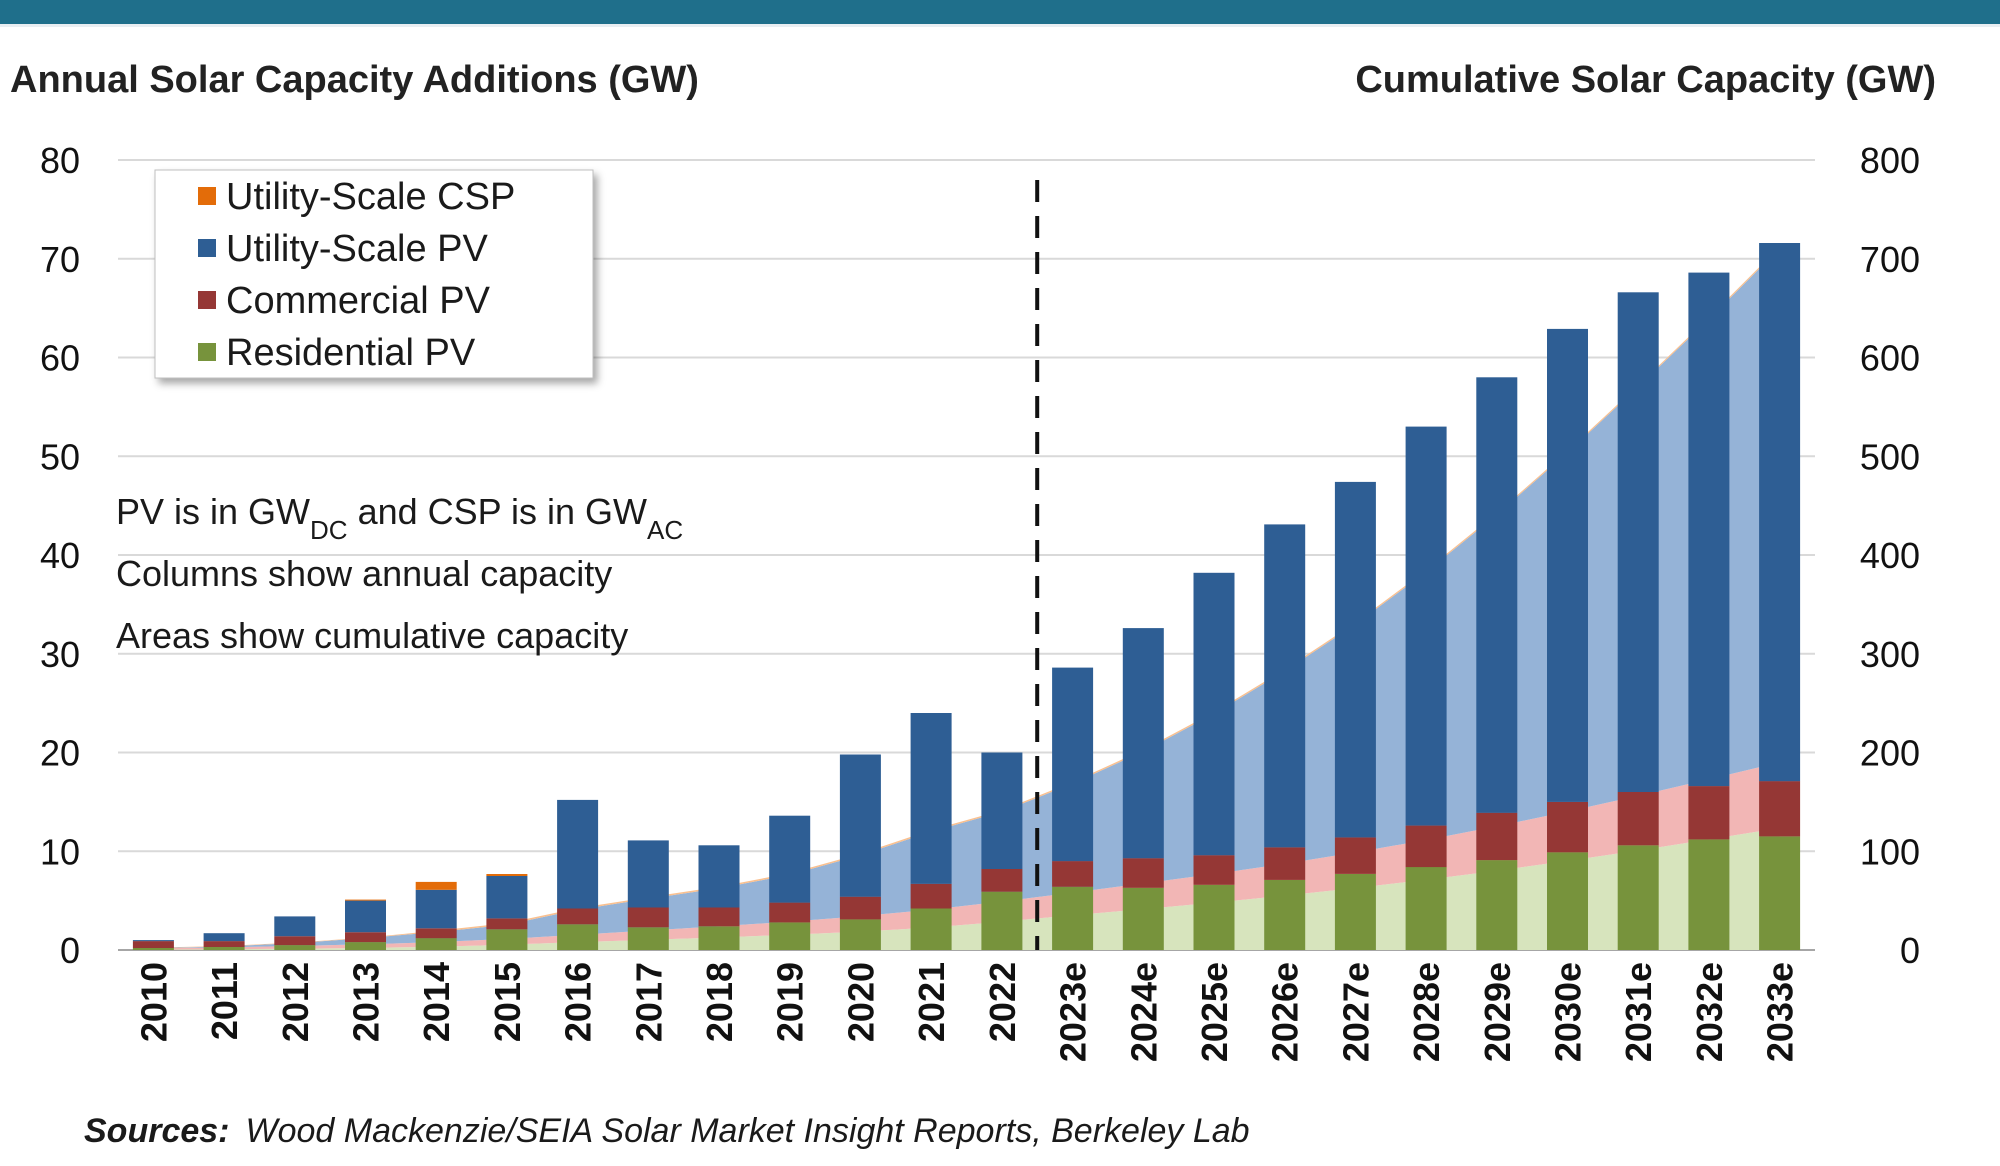  What do you see at coordinates (1780, 809) in the screenshot?
I see `bar-commercial-pv-2033e` at bounding box center [1780, 809].